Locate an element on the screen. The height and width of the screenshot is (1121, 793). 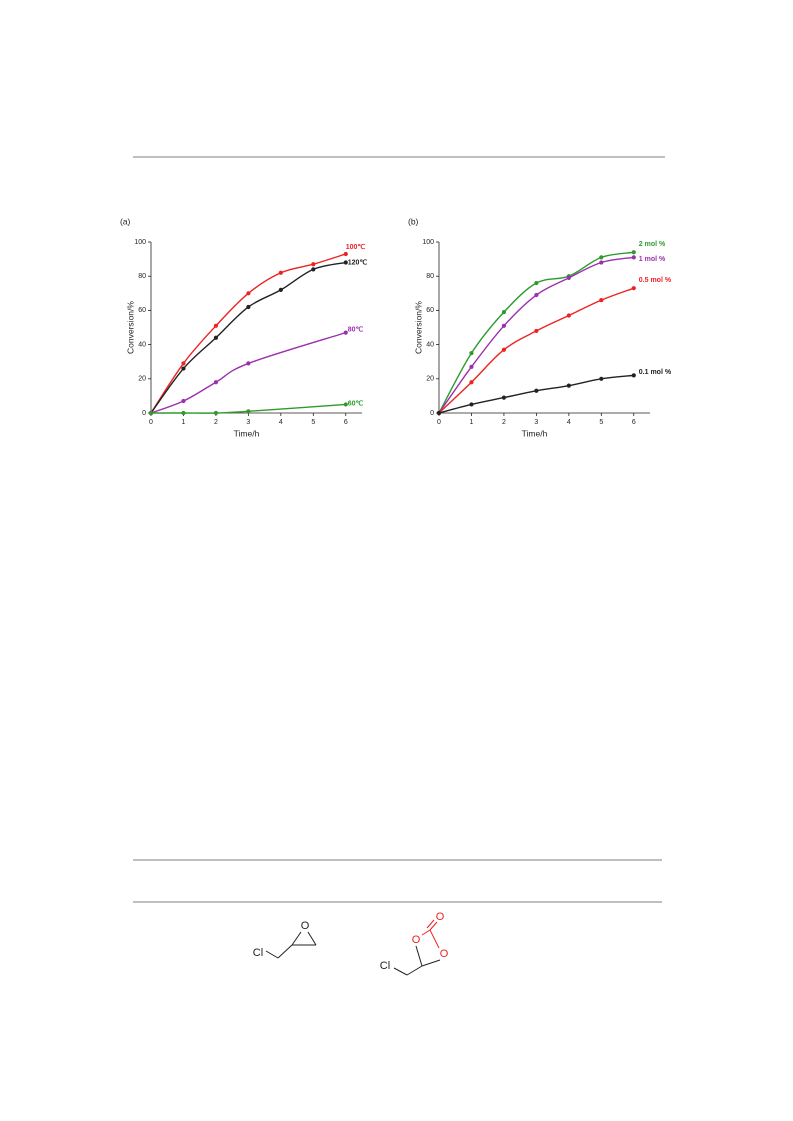
series-label: 80℃ is located at coordinates (356, 329).